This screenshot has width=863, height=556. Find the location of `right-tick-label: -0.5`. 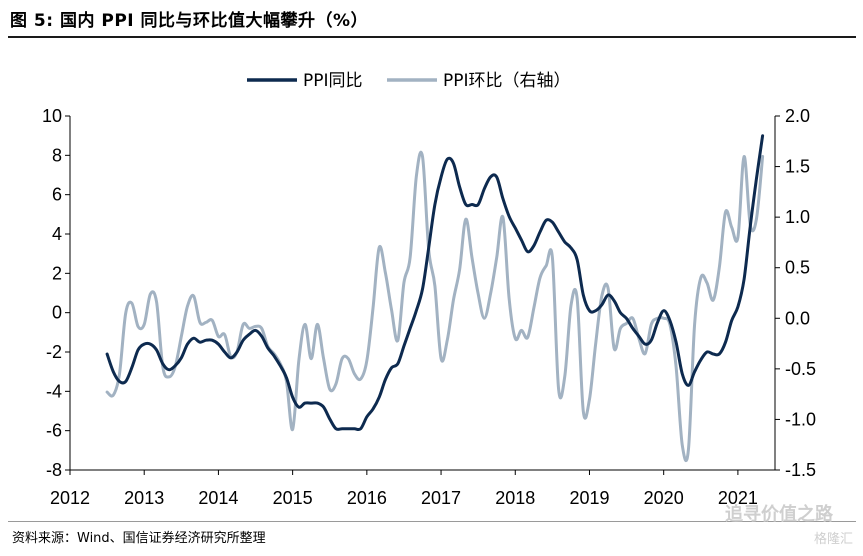

right-tick-label: -0.5 is located at coordinates (800, 369).